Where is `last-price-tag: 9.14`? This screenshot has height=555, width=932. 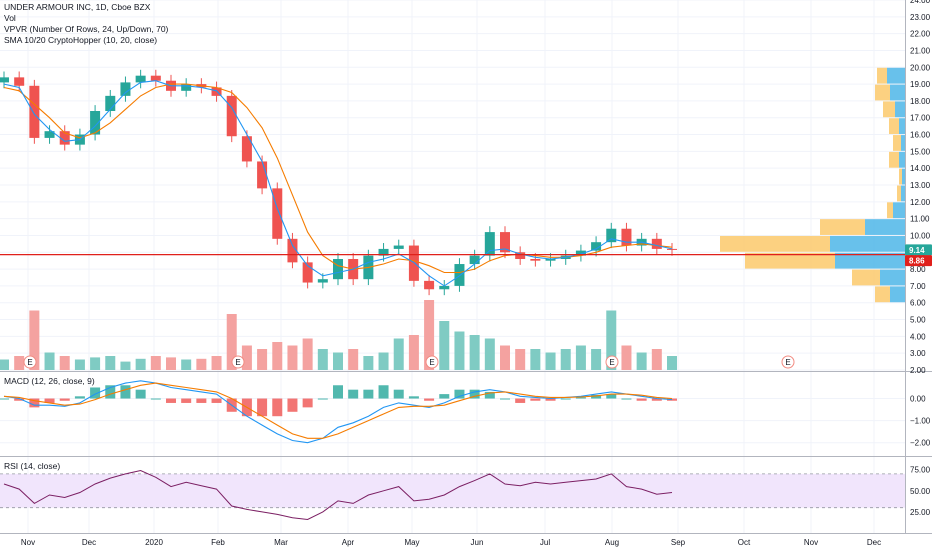 last-price-tag: 9.14 is located at coordinates (917, 250).